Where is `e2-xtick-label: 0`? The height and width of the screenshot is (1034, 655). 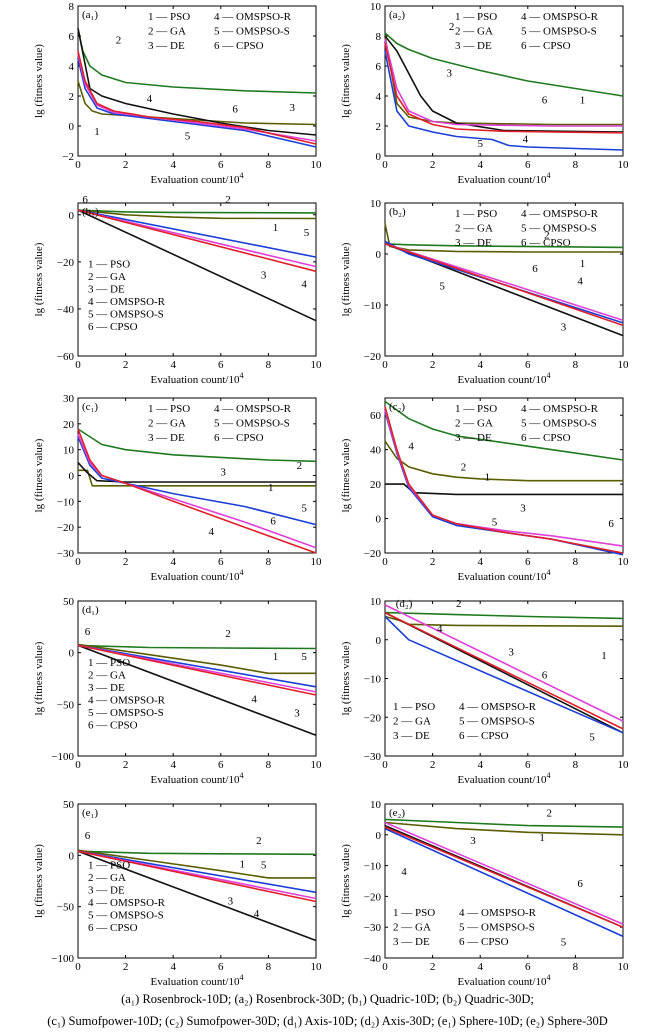
e2-xtick-label: 0 is located at coordinates (385, 967).